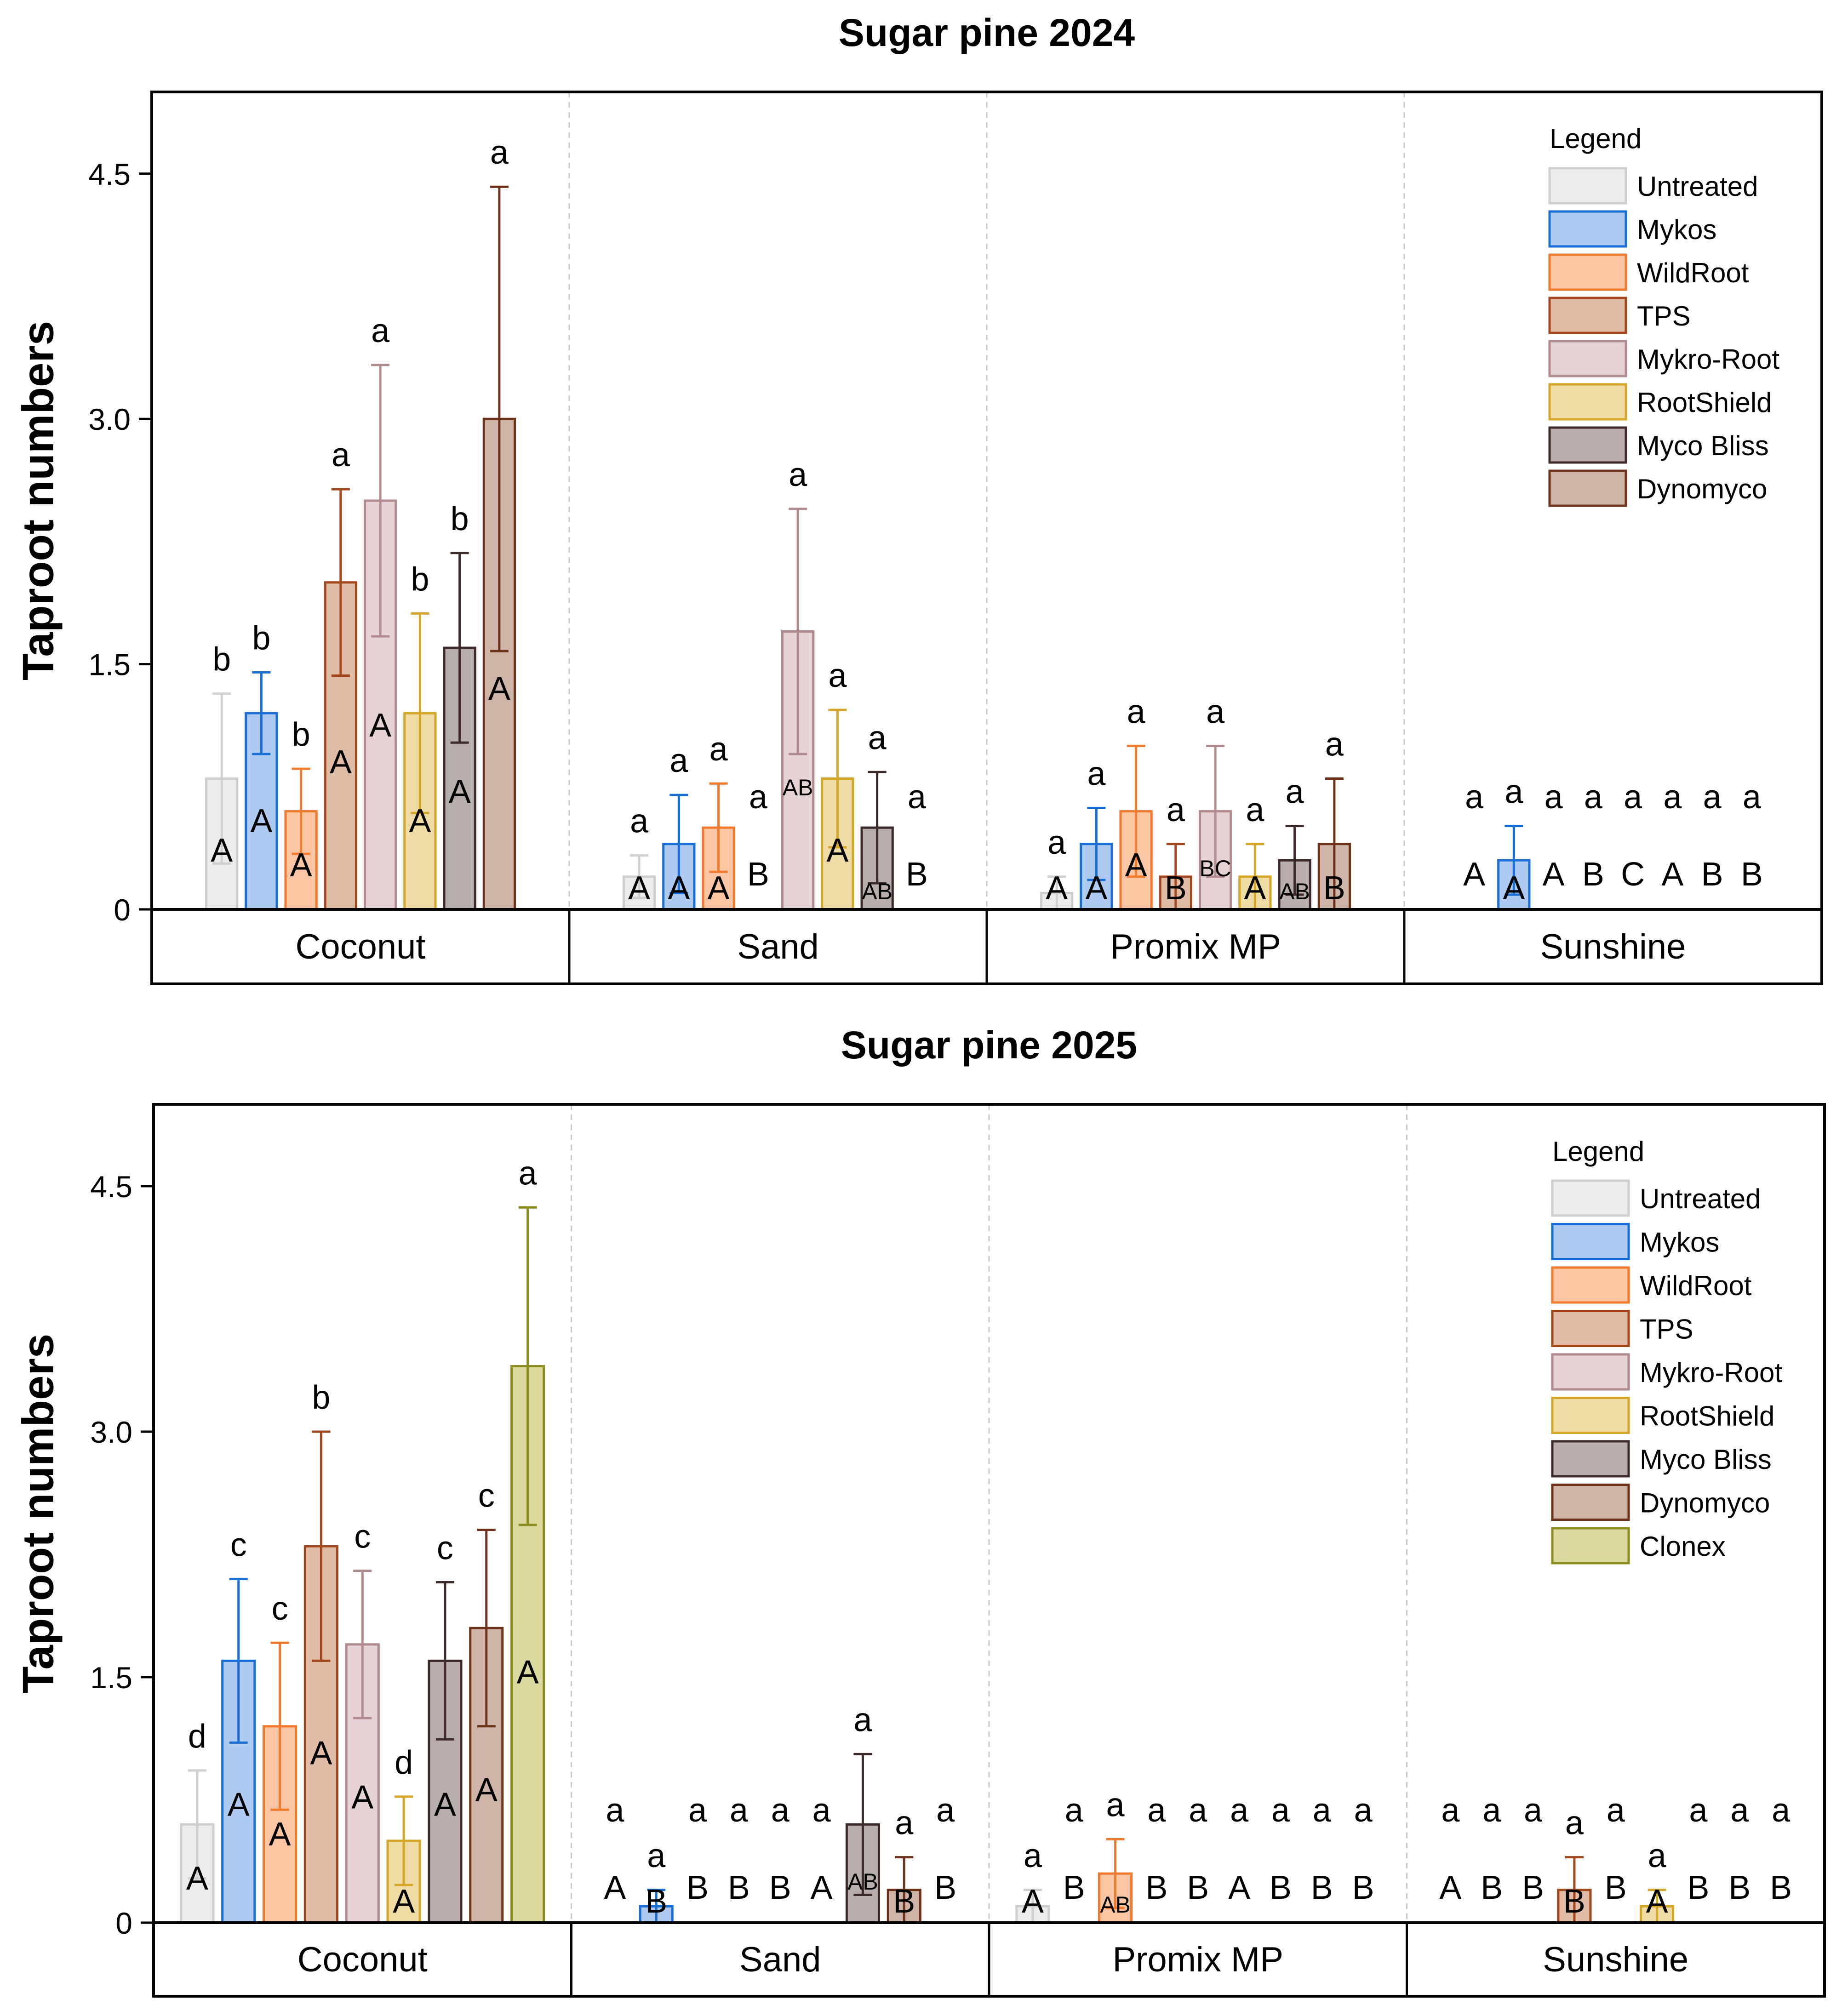 This screenshot has height=2016, width=1842. What do you see at coordinates (780, 1960) in the screenshot?
I see `category-label: Sand` at bounding box center [780, 1960].